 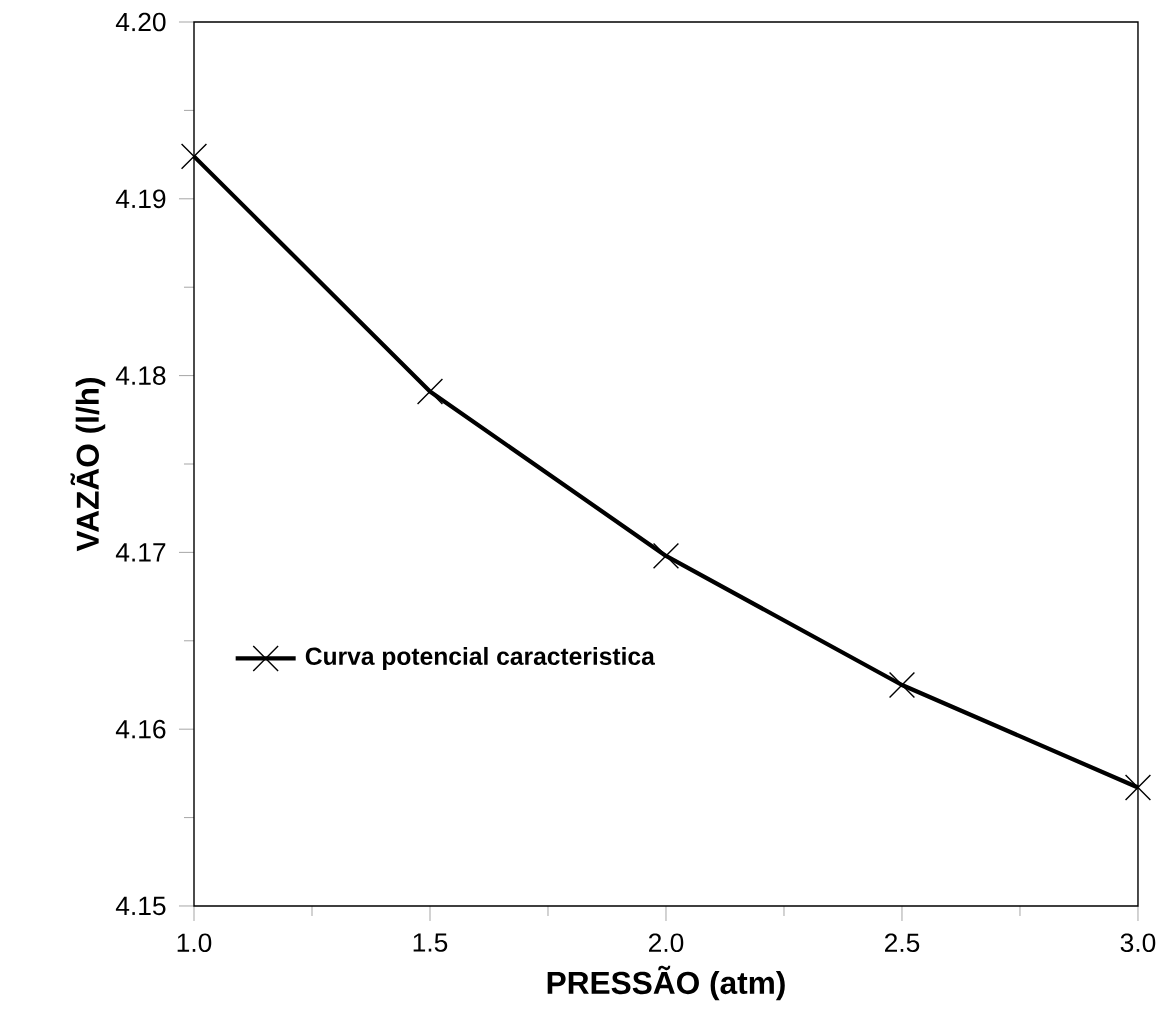 I want to click on x-tick-label: 1.0, so click(x=194, y=943).